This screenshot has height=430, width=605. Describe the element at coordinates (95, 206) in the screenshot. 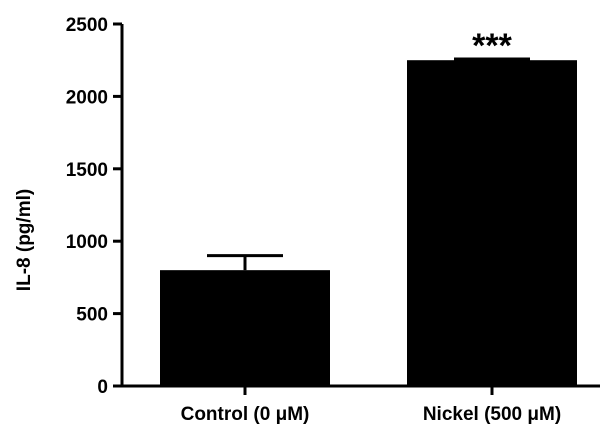

I see `y-axis: 0 500 1000 1500 2000 2500` at that location.